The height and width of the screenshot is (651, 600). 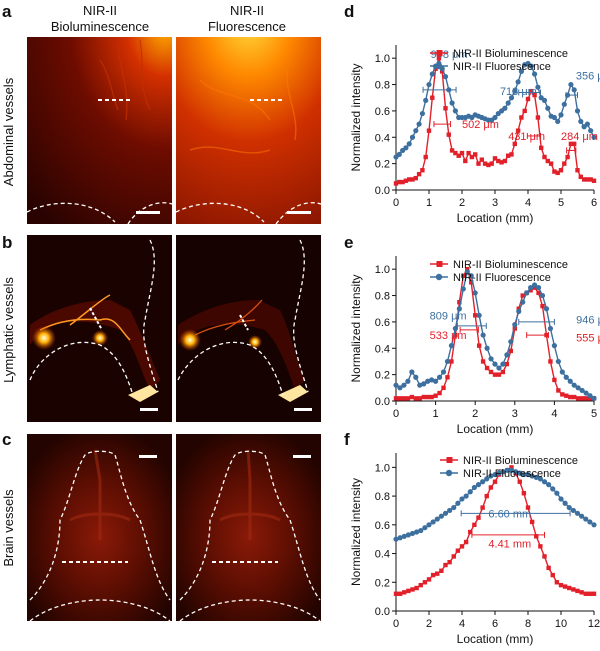 I want to click on fwhm-annotation-label: 6.60 mm, so click(x=509, y=514).